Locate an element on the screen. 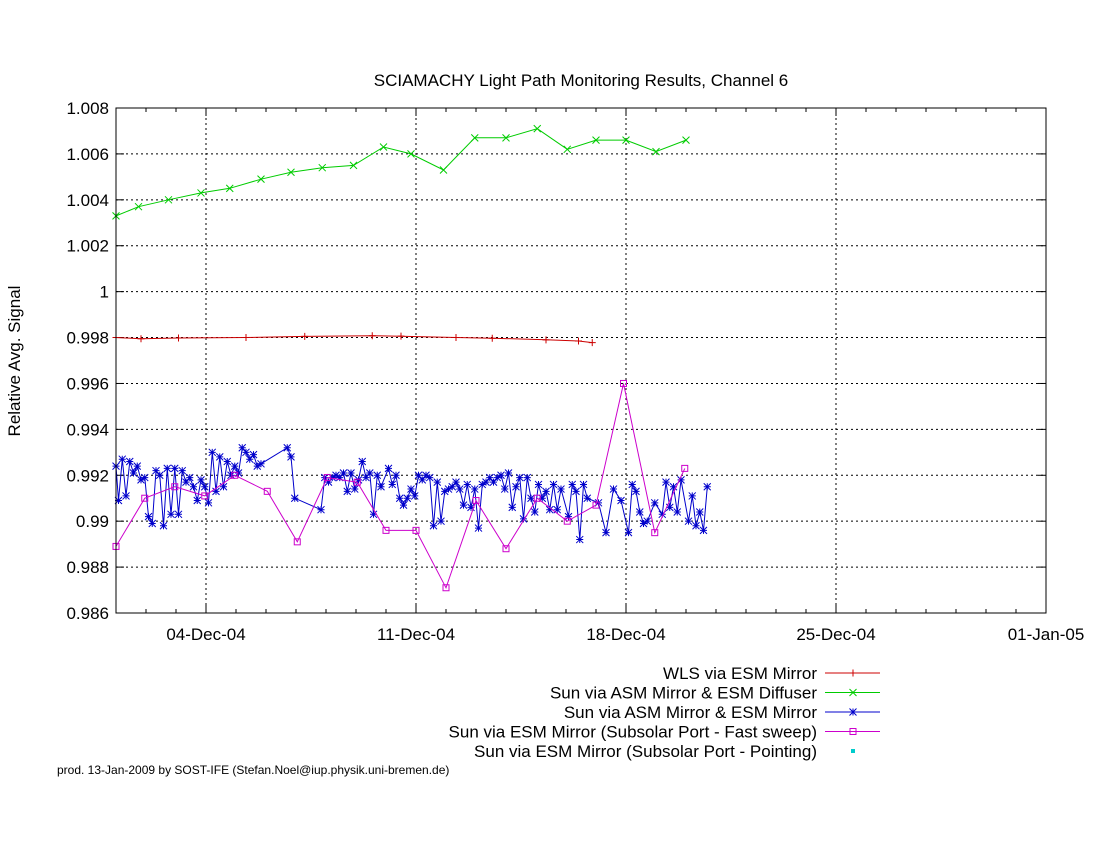 Image resolution: width=1100 pixels, height=850 pixels. legend-label: Sun via ASM Mirror & ESM Diffuser is located at coordinates (683, 693).